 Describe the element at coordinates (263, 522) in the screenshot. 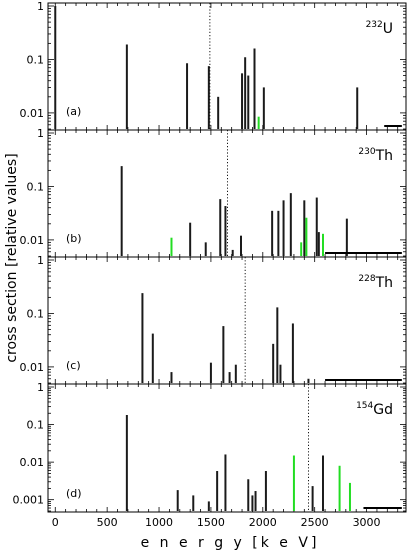

I see `x-tick-label: 2000` at that location.